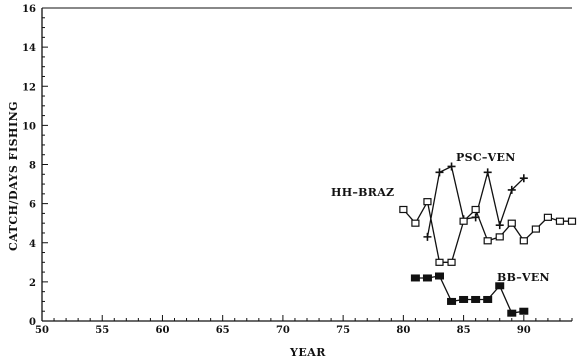 The image size is (577, 360). Describe the element at coordinates (29, 48) in the screenshot. I see `y-tick-label: 14` at that location.